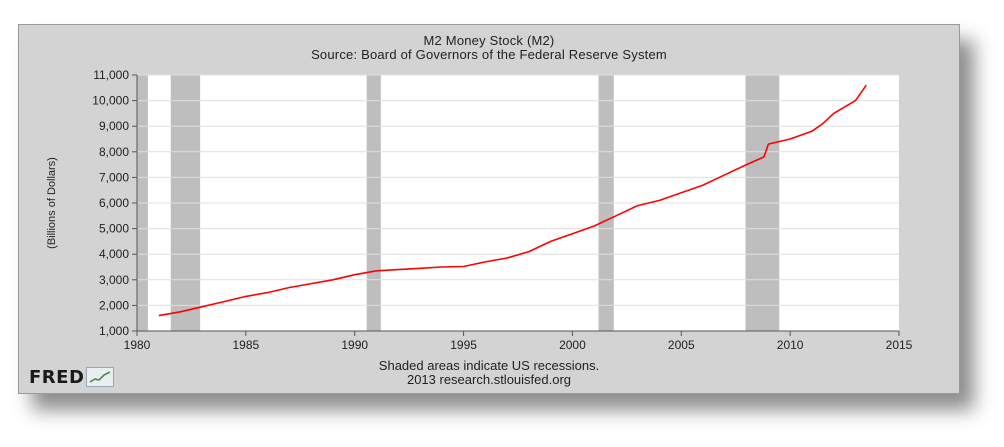 The height and width of the screenshot is (447, 1004). What do you see at coordinates (354, 345) in the screenshot?
I see `x-tick-label: 1990` at bounding box center [354, 345].